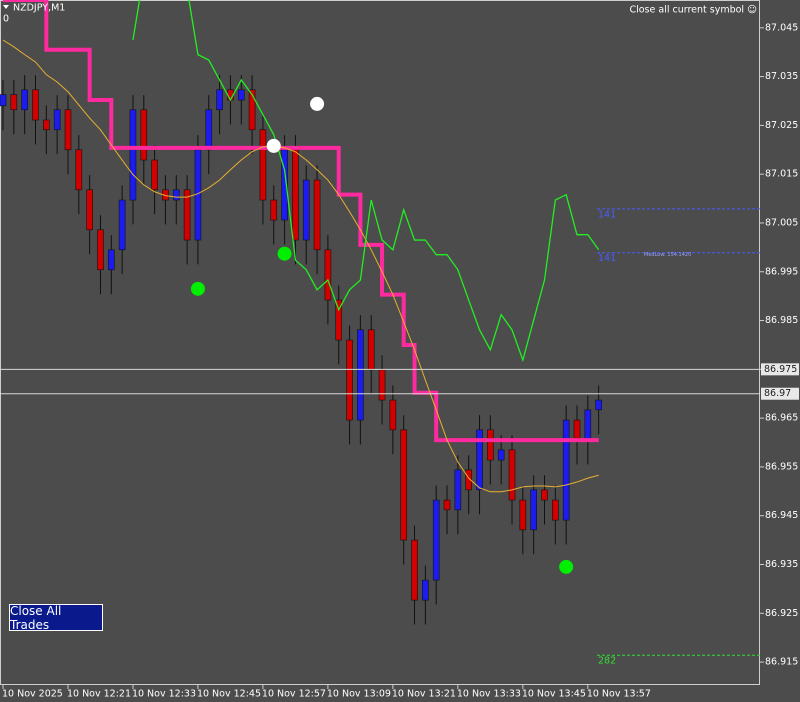  What do you see at coordinates (781, 418) in the screenshot?
I see `y-tick-label: 86.965` at bounding box center [781, 418].